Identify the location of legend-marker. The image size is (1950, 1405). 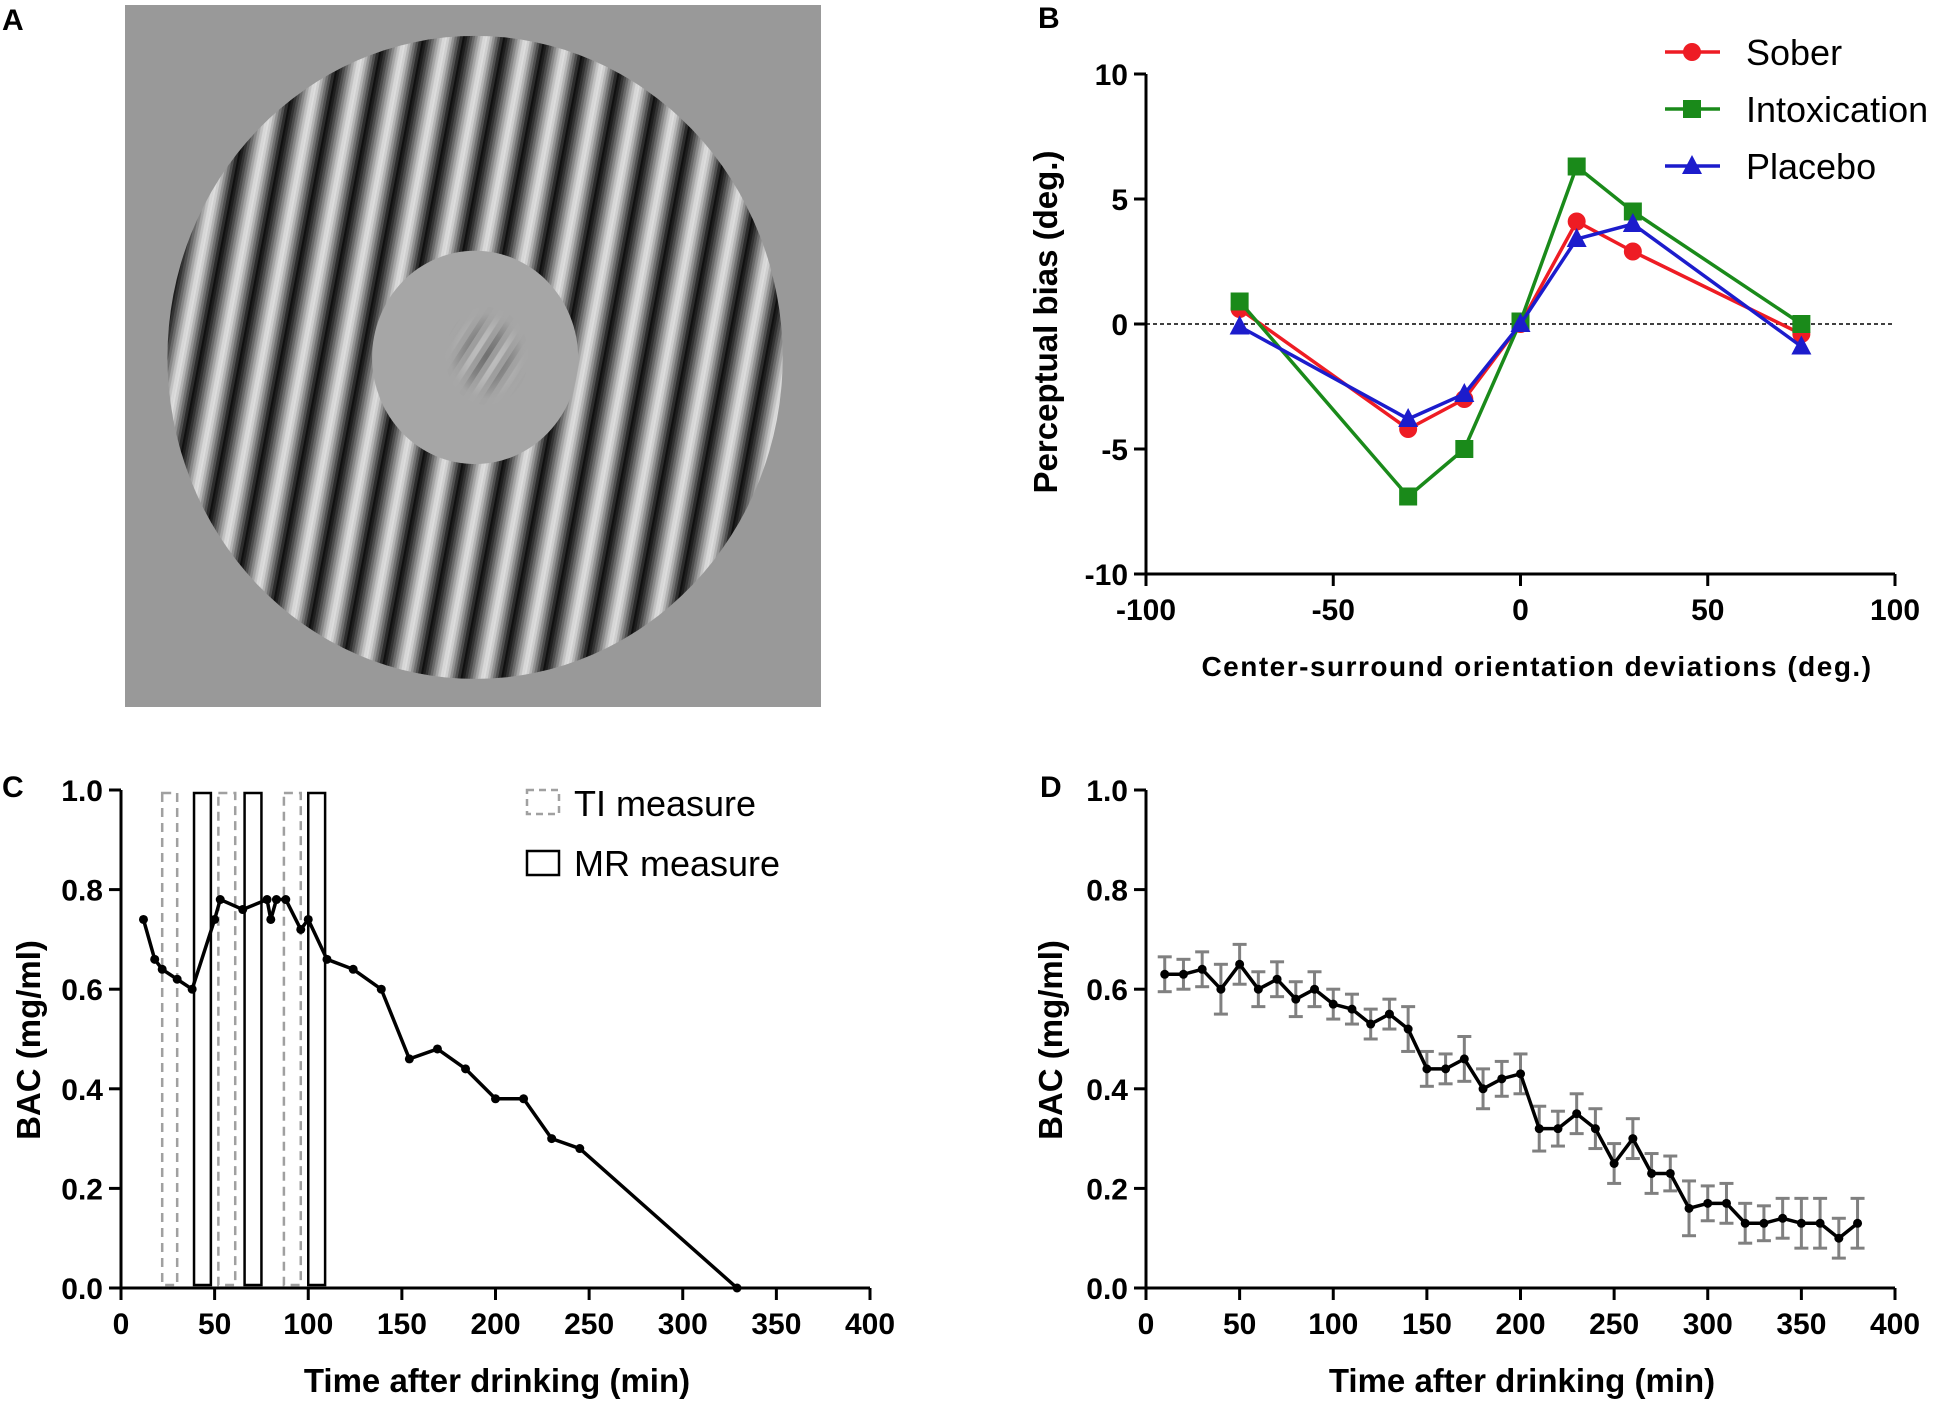
(1692, 52).